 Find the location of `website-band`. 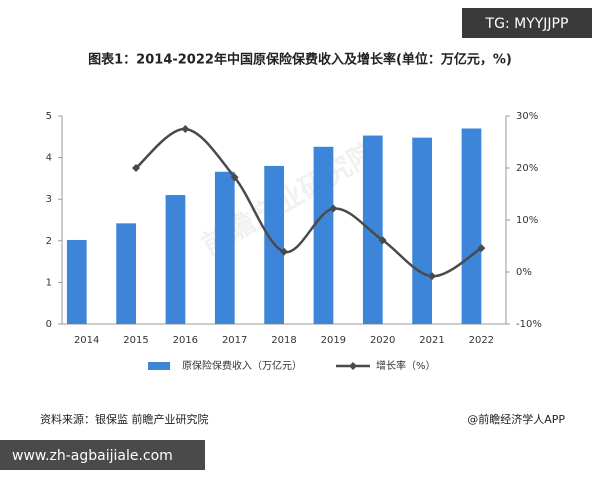

website-band is located at coordinates (102, 455).